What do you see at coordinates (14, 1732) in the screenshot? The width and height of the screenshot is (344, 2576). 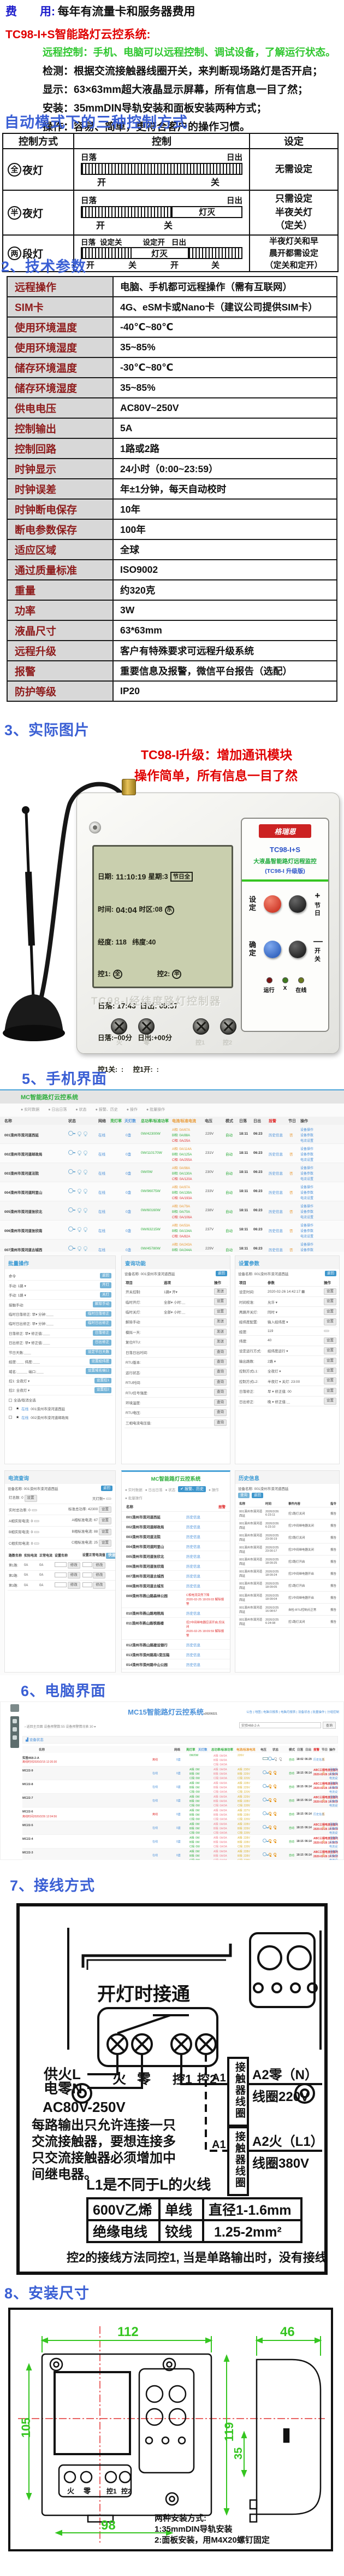 I see `pc-sidebar` at bounding box center [14, 1732].